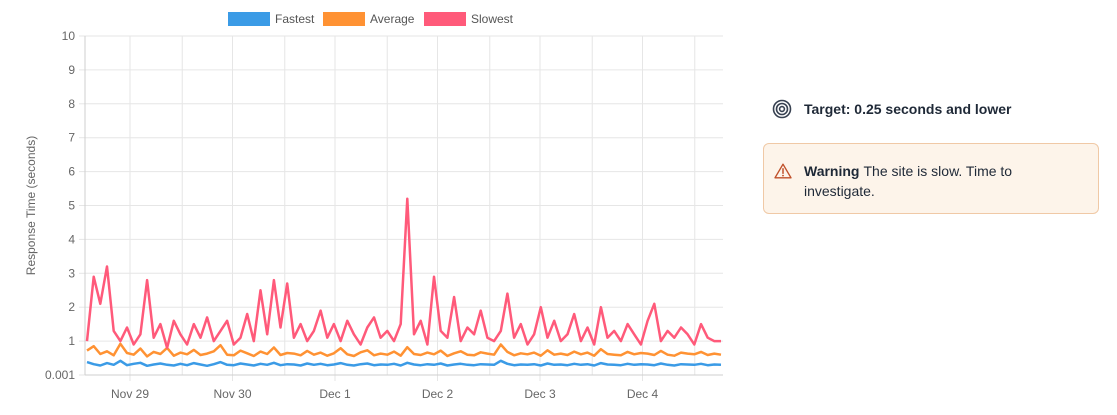  Describe the element at coordinates (643, 394) in the screenshot. I see `x-tick-label: Dec 4` at that location.